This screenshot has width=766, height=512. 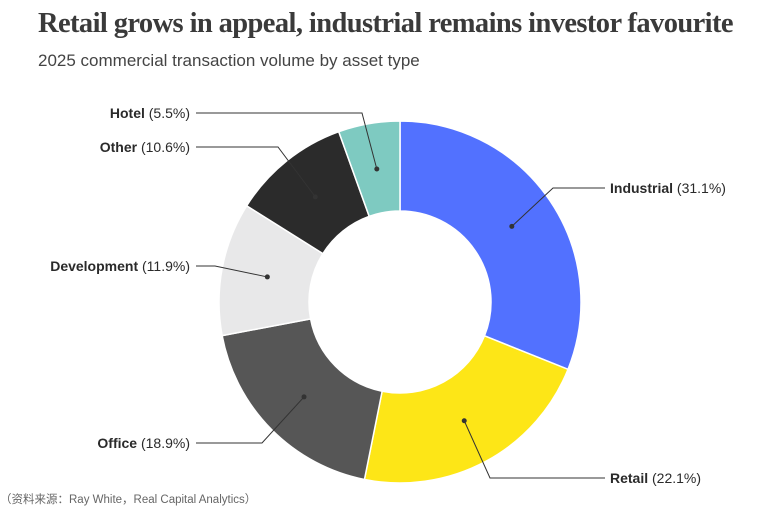 I want to click on data-label-other: Other (10.6%), so click(x=145, y=147).